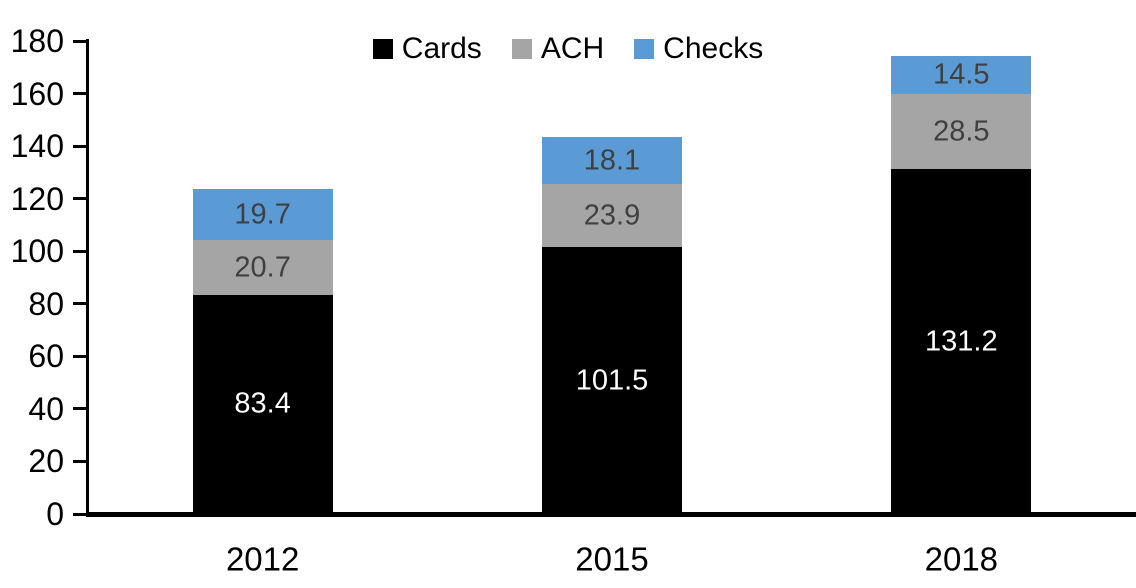 The height and width of the screenshot is (588, 1136). I want to click on bar-segment-label: 83.4, so click(262, 403).